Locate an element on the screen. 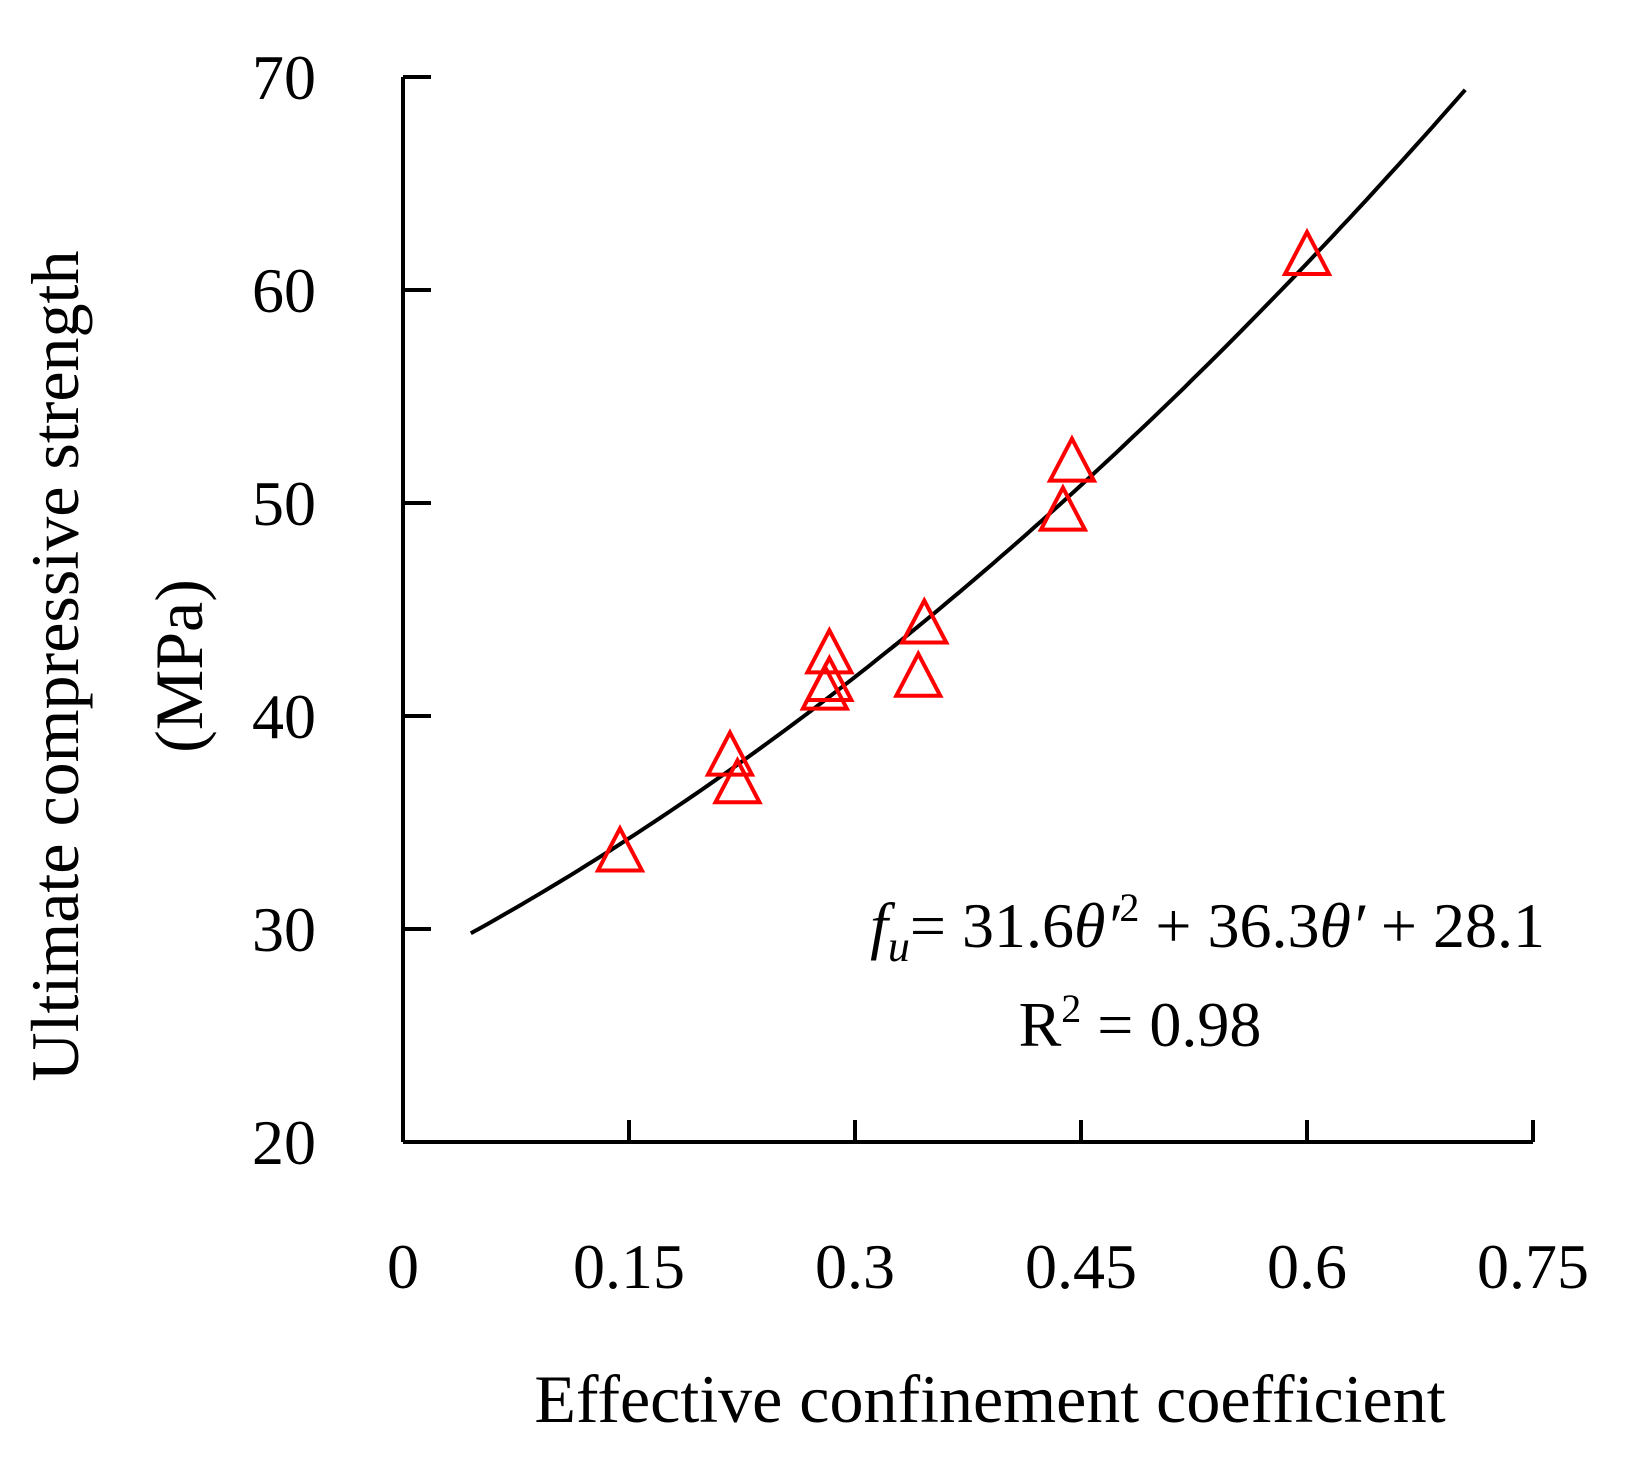  x-tick-label: 0 is located at coordinates (403, 1266).